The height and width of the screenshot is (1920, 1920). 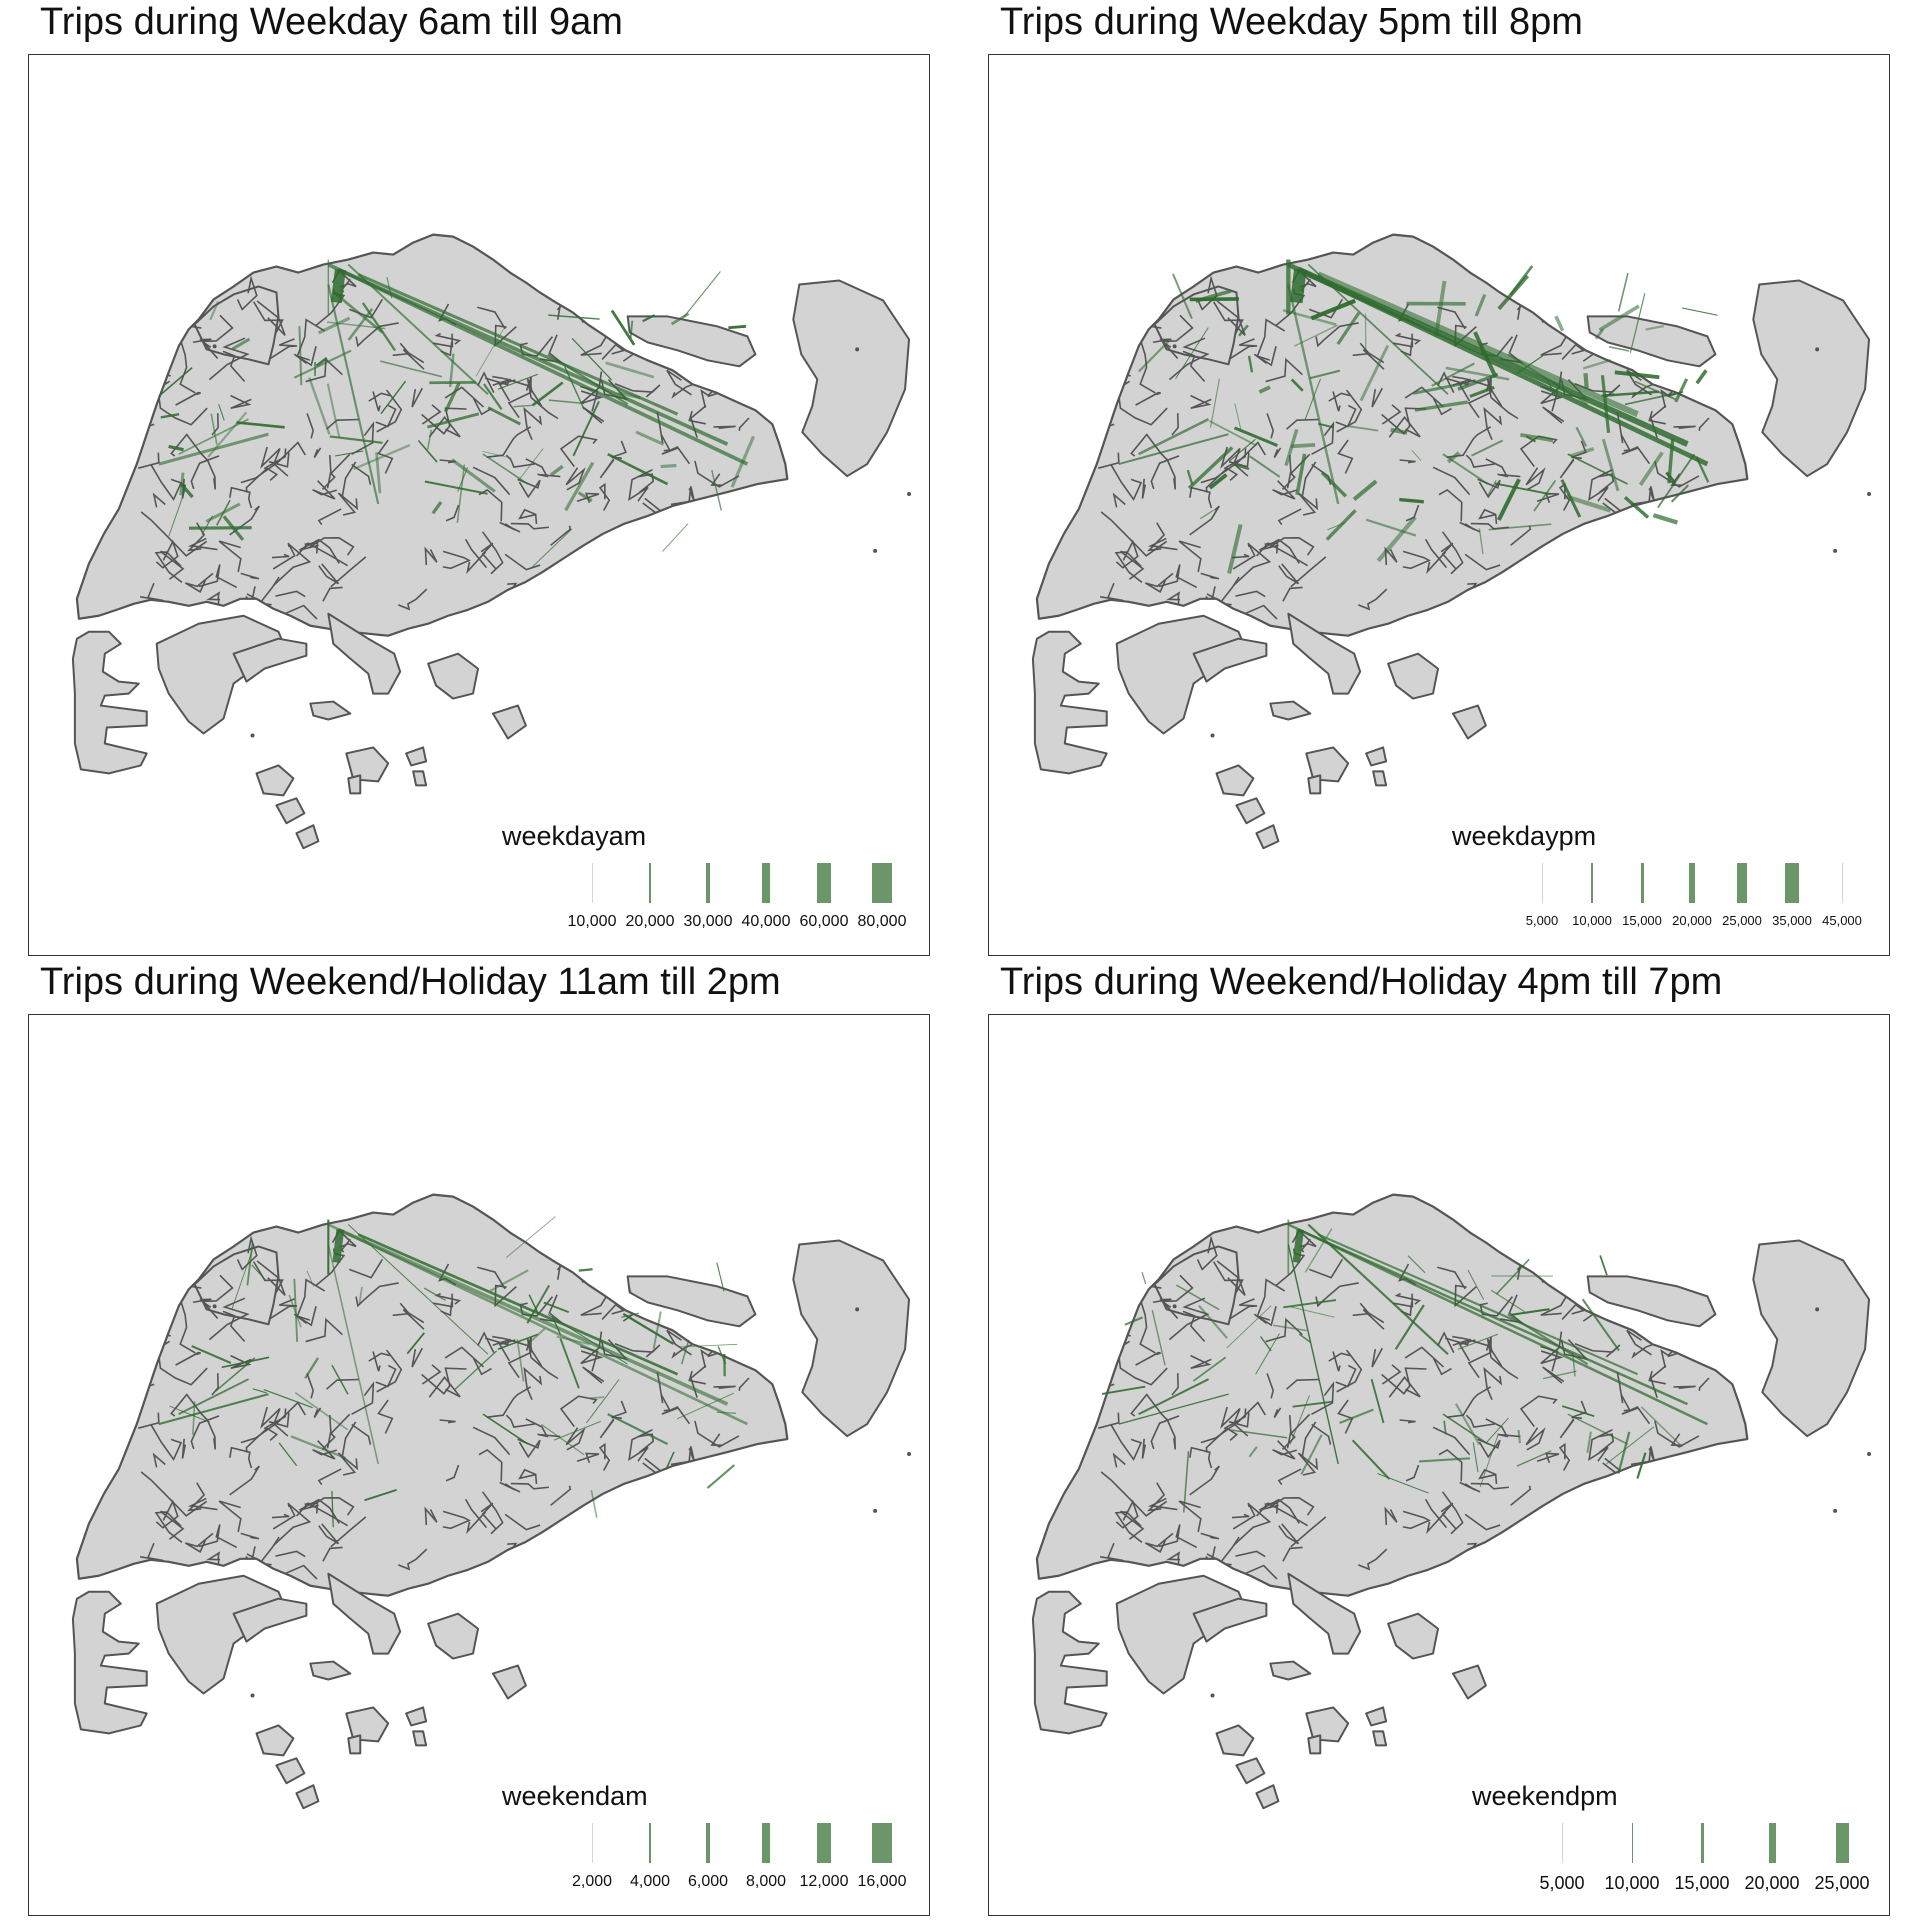 I want to click on legend-label: 5,000, so click(x=1562, y=1883).